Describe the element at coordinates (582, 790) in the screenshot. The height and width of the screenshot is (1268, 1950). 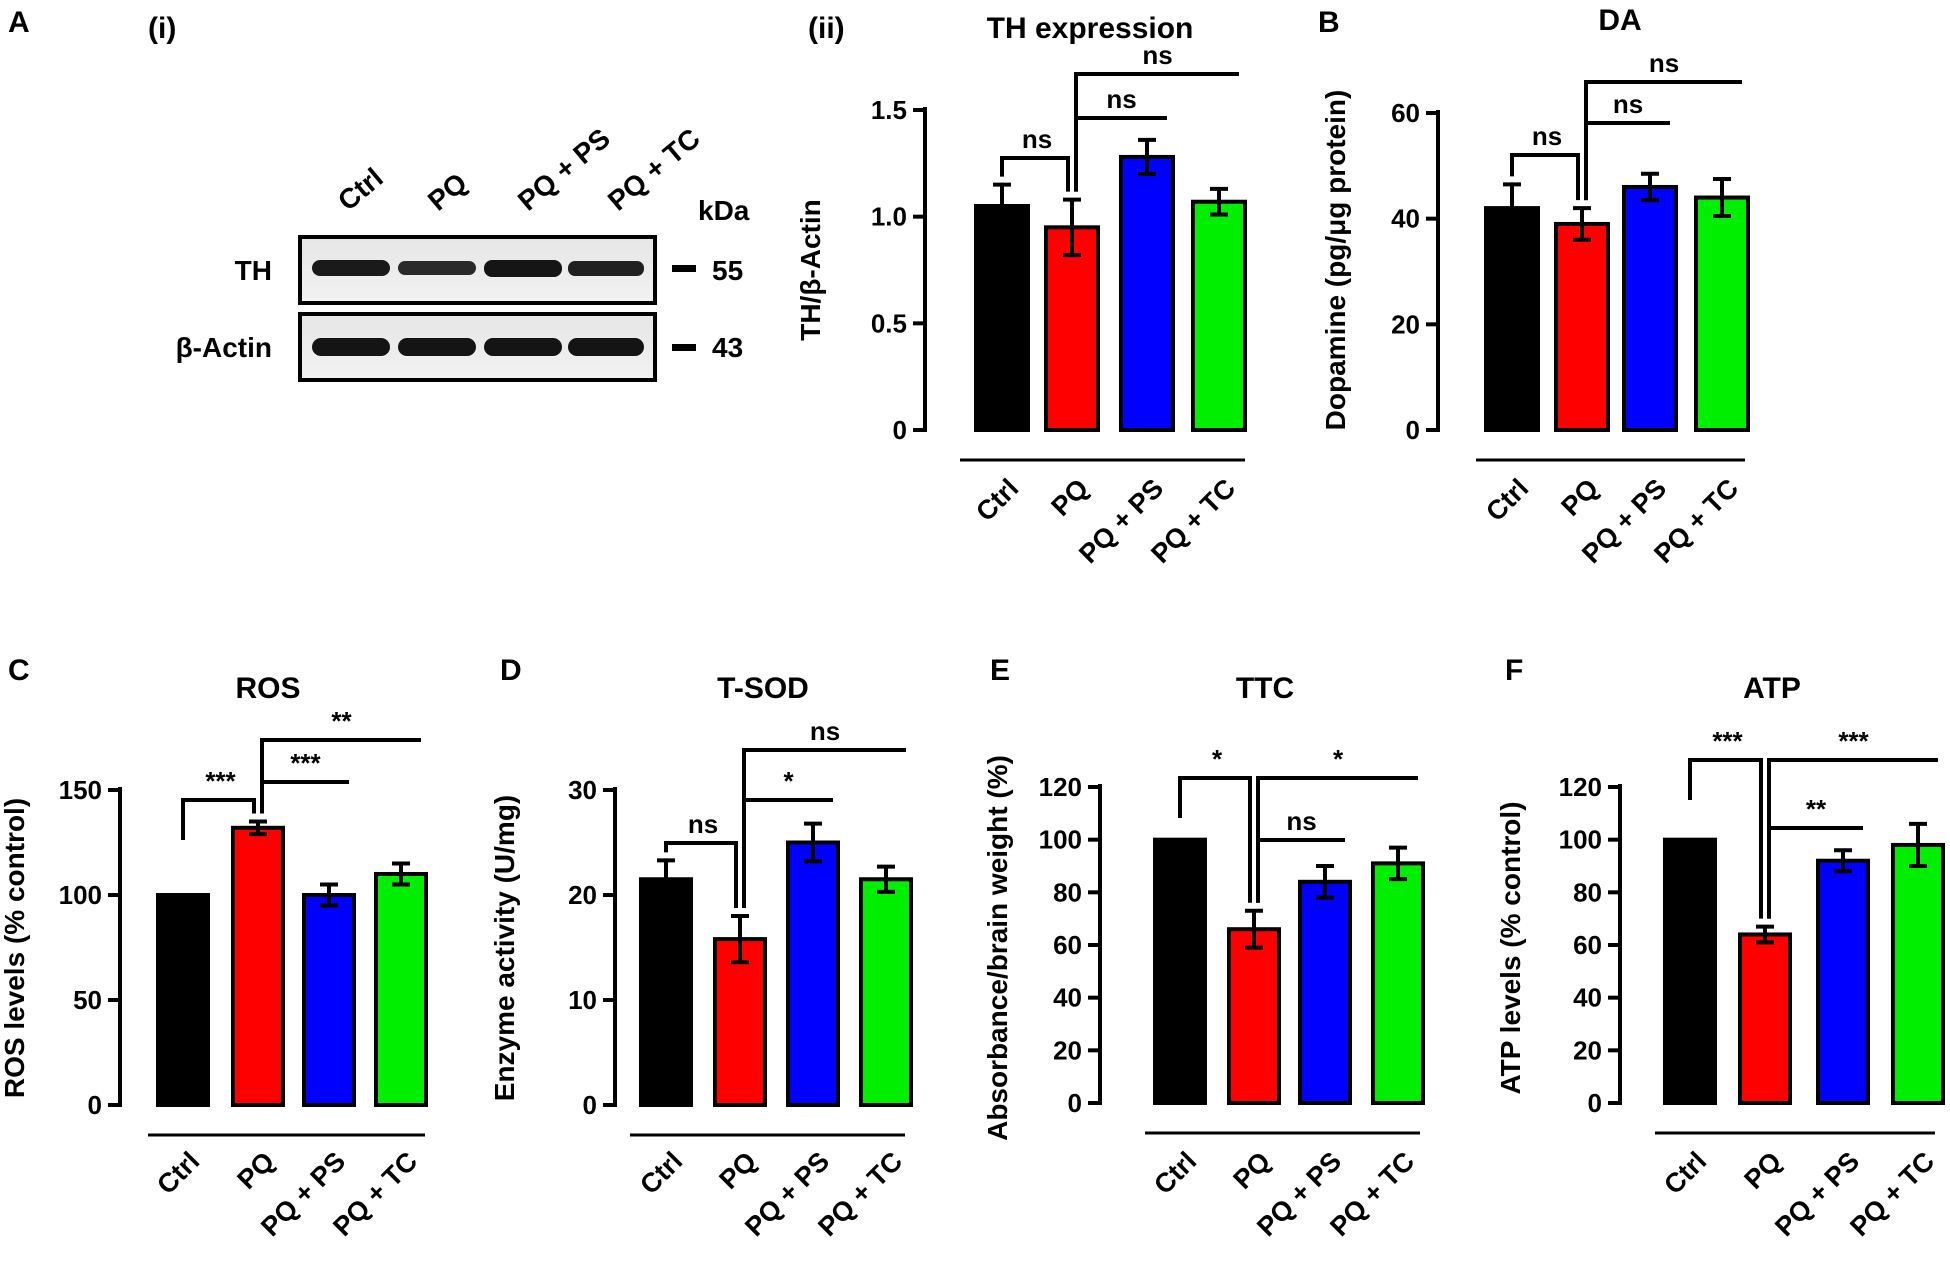
I see `y-tick-label: 30` at that location.